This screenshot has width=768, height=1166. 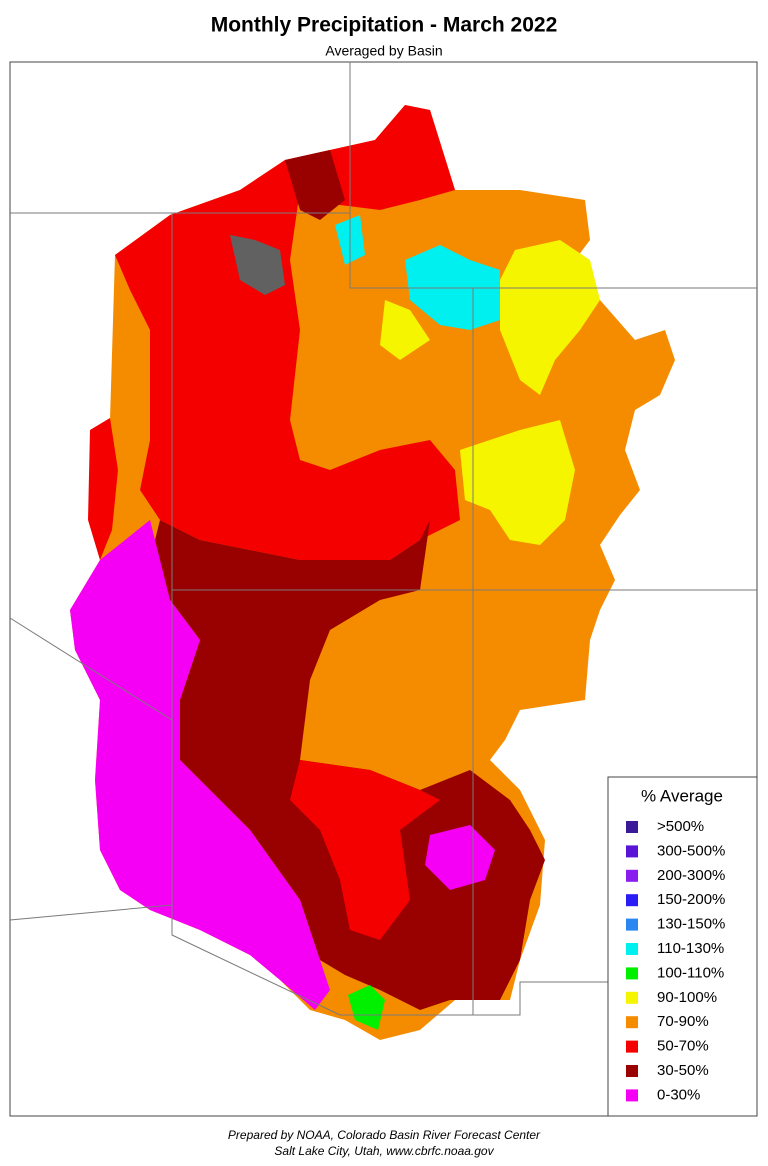 I want to click on east-yellow, so click(x=517, y=482).